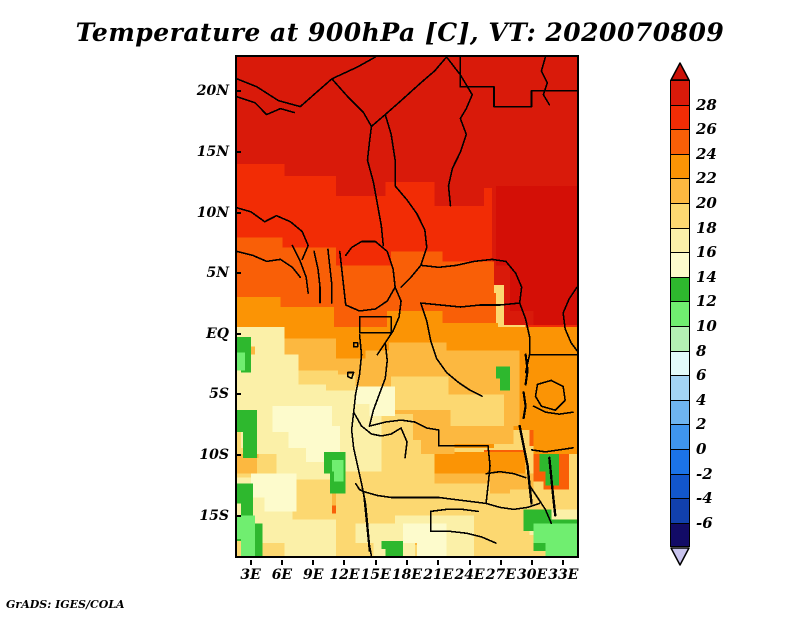  Describe the element at coordinates (704, 522) in the screenshot. I see `colorbar-tick-label: -6` at that location.